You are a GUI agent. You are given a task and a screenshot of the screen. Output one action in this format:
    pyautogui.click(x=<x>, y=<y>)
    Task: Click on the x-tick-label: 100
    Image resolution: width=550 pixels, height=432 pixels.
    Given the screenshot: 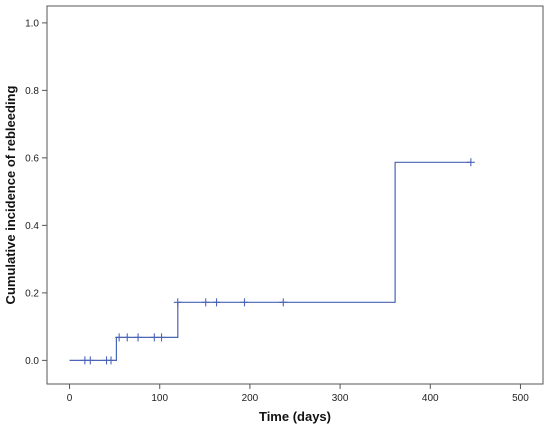 What is the action you would take?
    pyautogui.click(x=159, y=398)
    